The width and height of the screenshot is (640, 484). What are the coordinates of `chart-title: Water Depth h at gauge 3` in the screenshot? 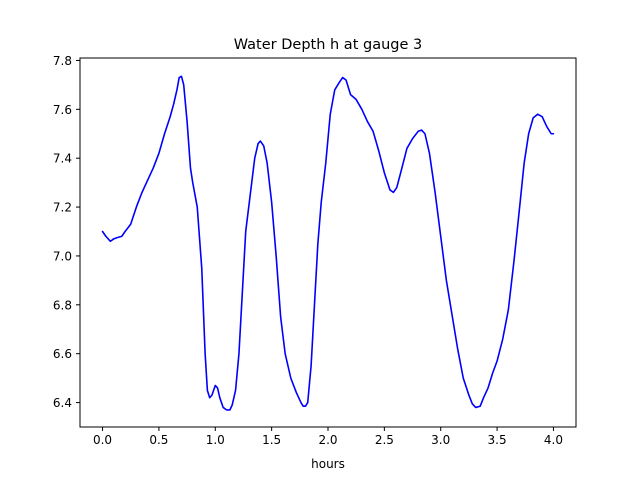 It's located at (328, 45).